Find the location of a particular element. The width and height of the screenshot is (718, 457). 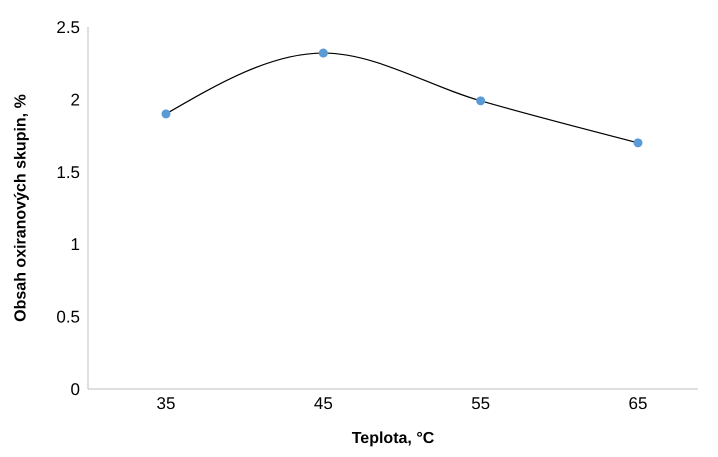

y-tick-label: 1 is located at coordinates (75, 244).